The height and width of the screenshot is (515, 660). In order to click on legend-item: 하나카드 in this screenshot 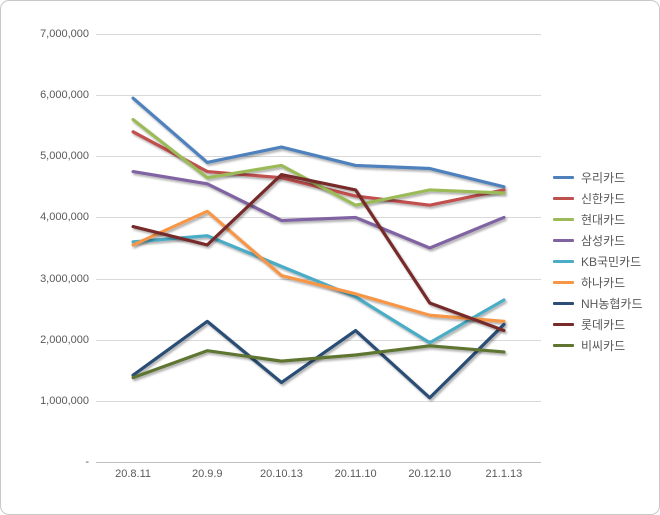, I will do `click(605, 282)`.